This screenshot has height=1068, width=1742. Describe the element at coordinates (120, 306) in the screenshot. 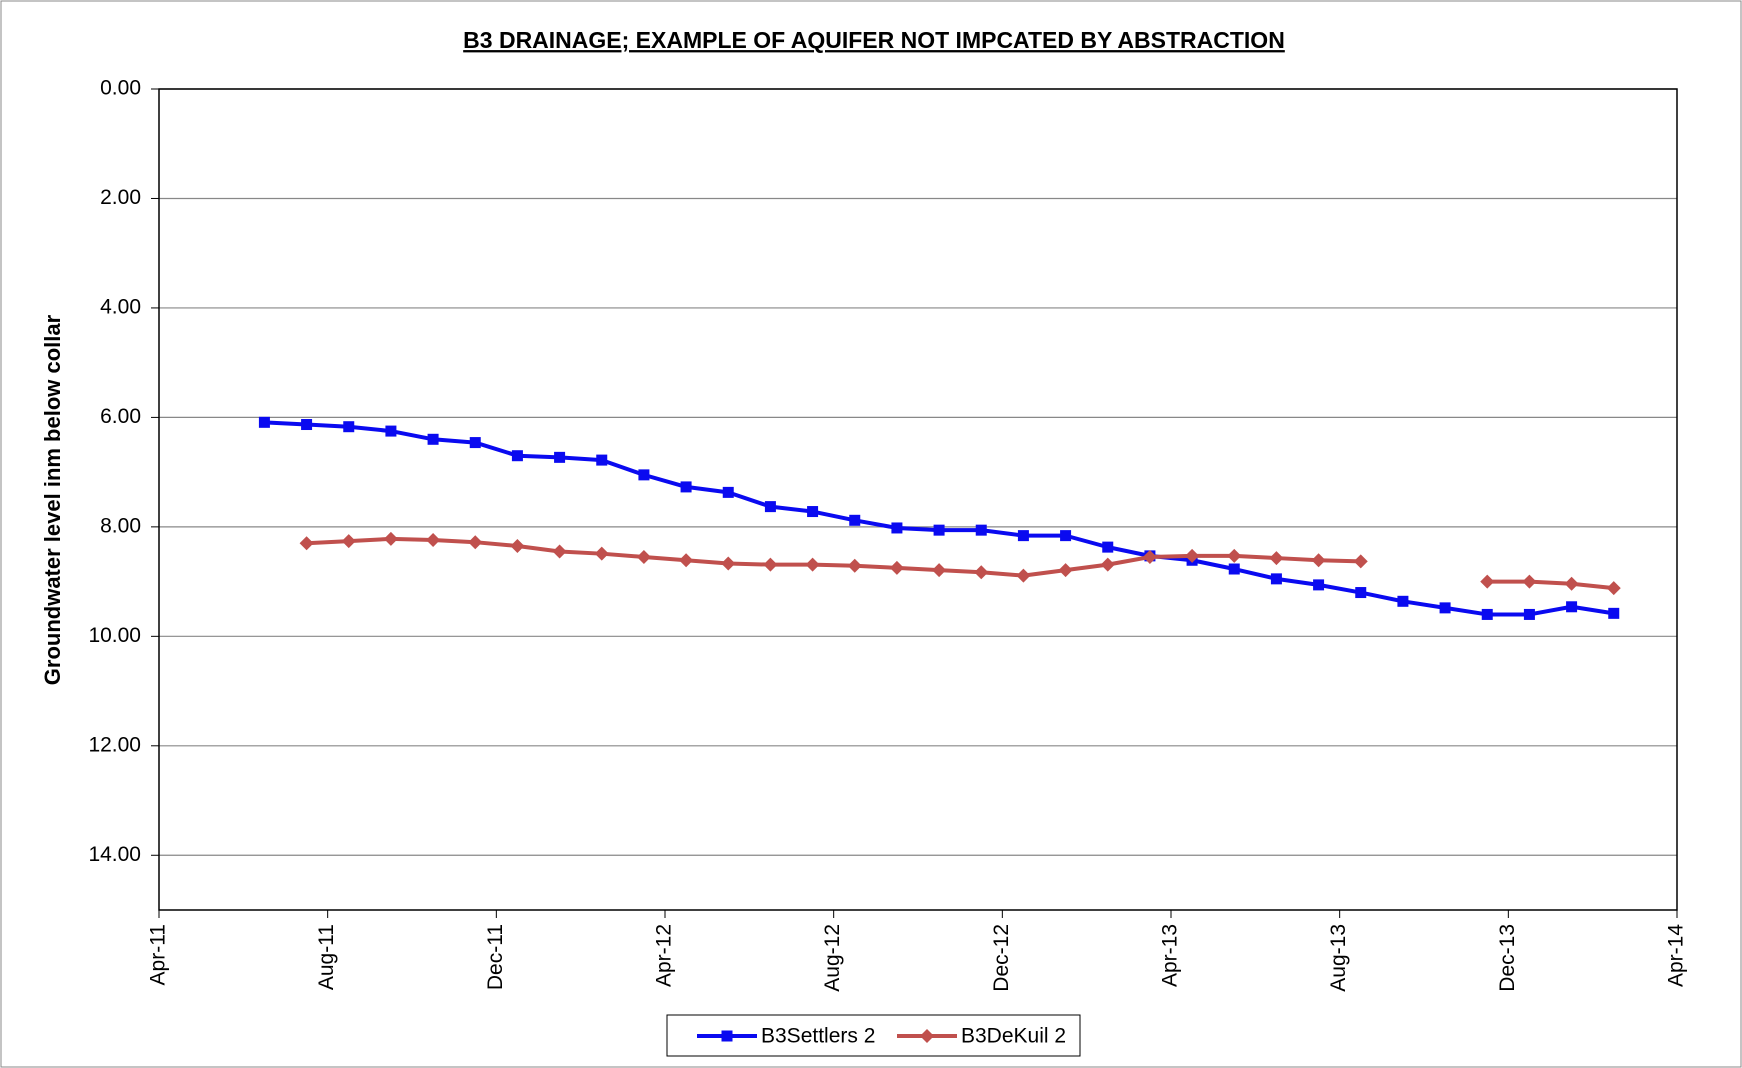

I see `y-tick-label: 4.00` at that location.